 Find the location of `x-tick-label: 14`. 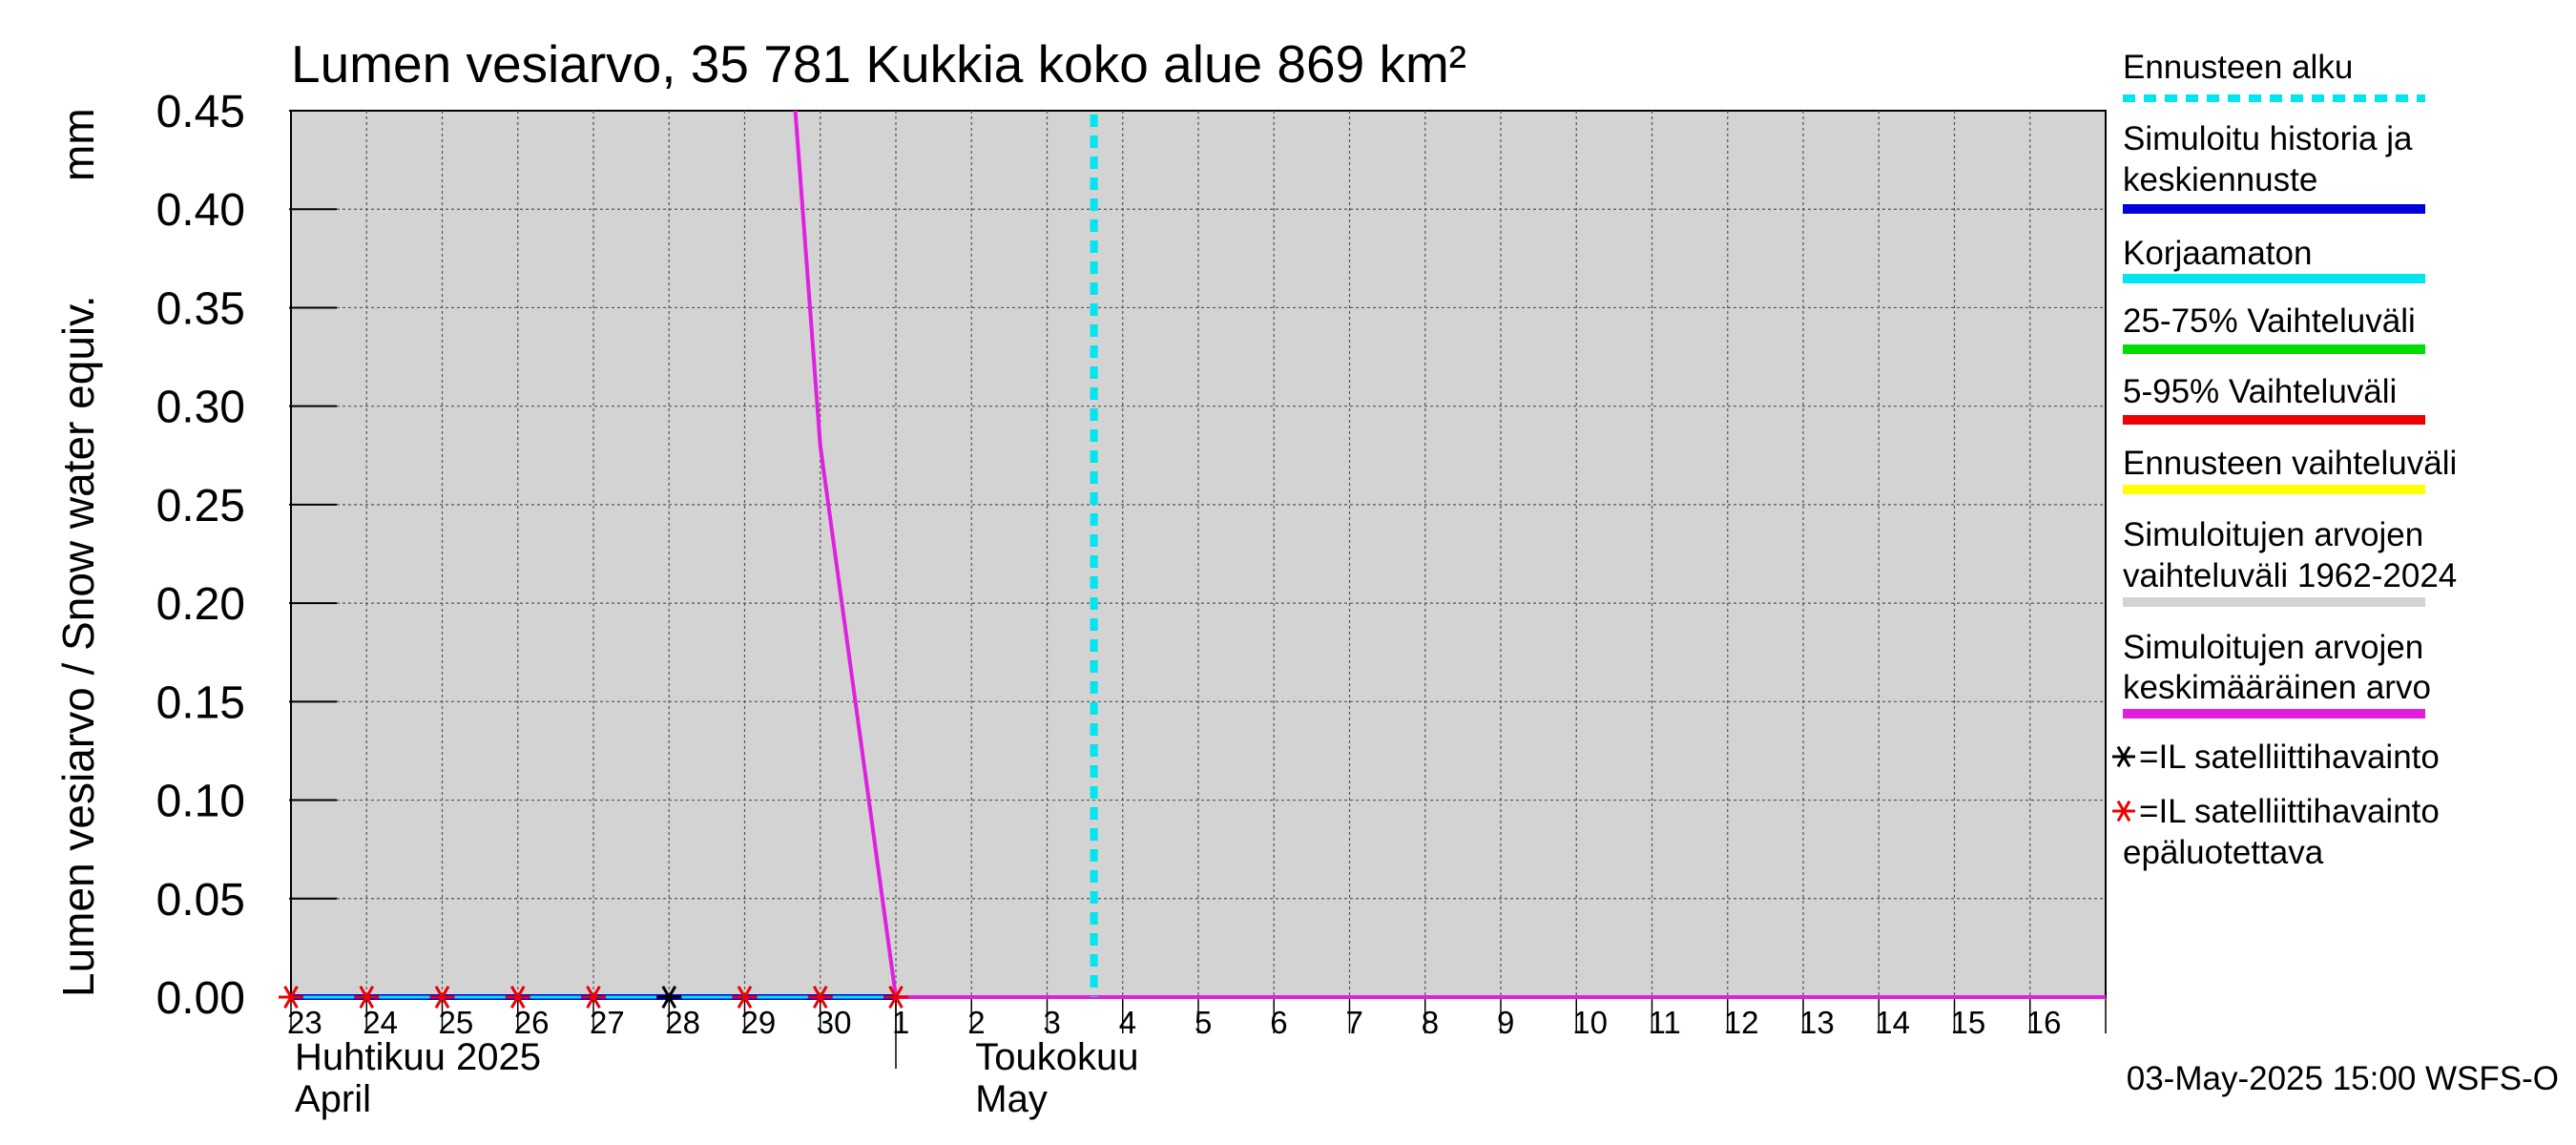

x-tick-label: 14 is located at coordinates (1892, 1022).